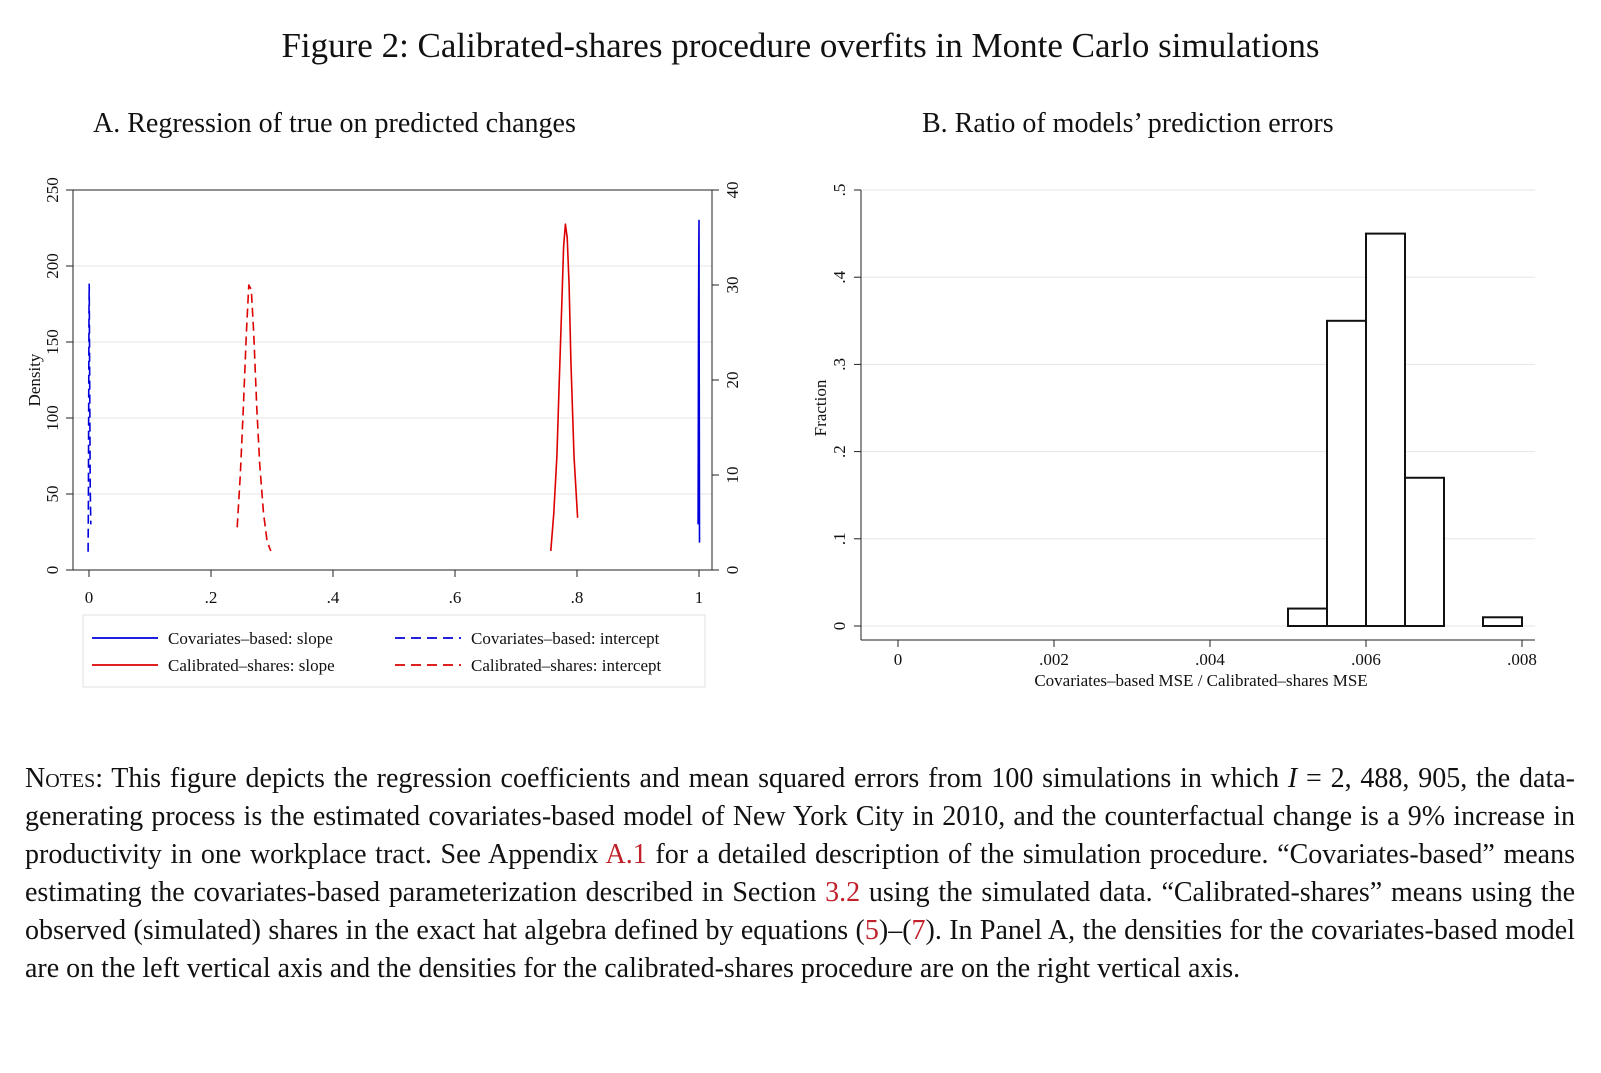 The height and width of the screenshot is (1073, 1601). I want to click on y-tick-label: 100, so click(52, 418).